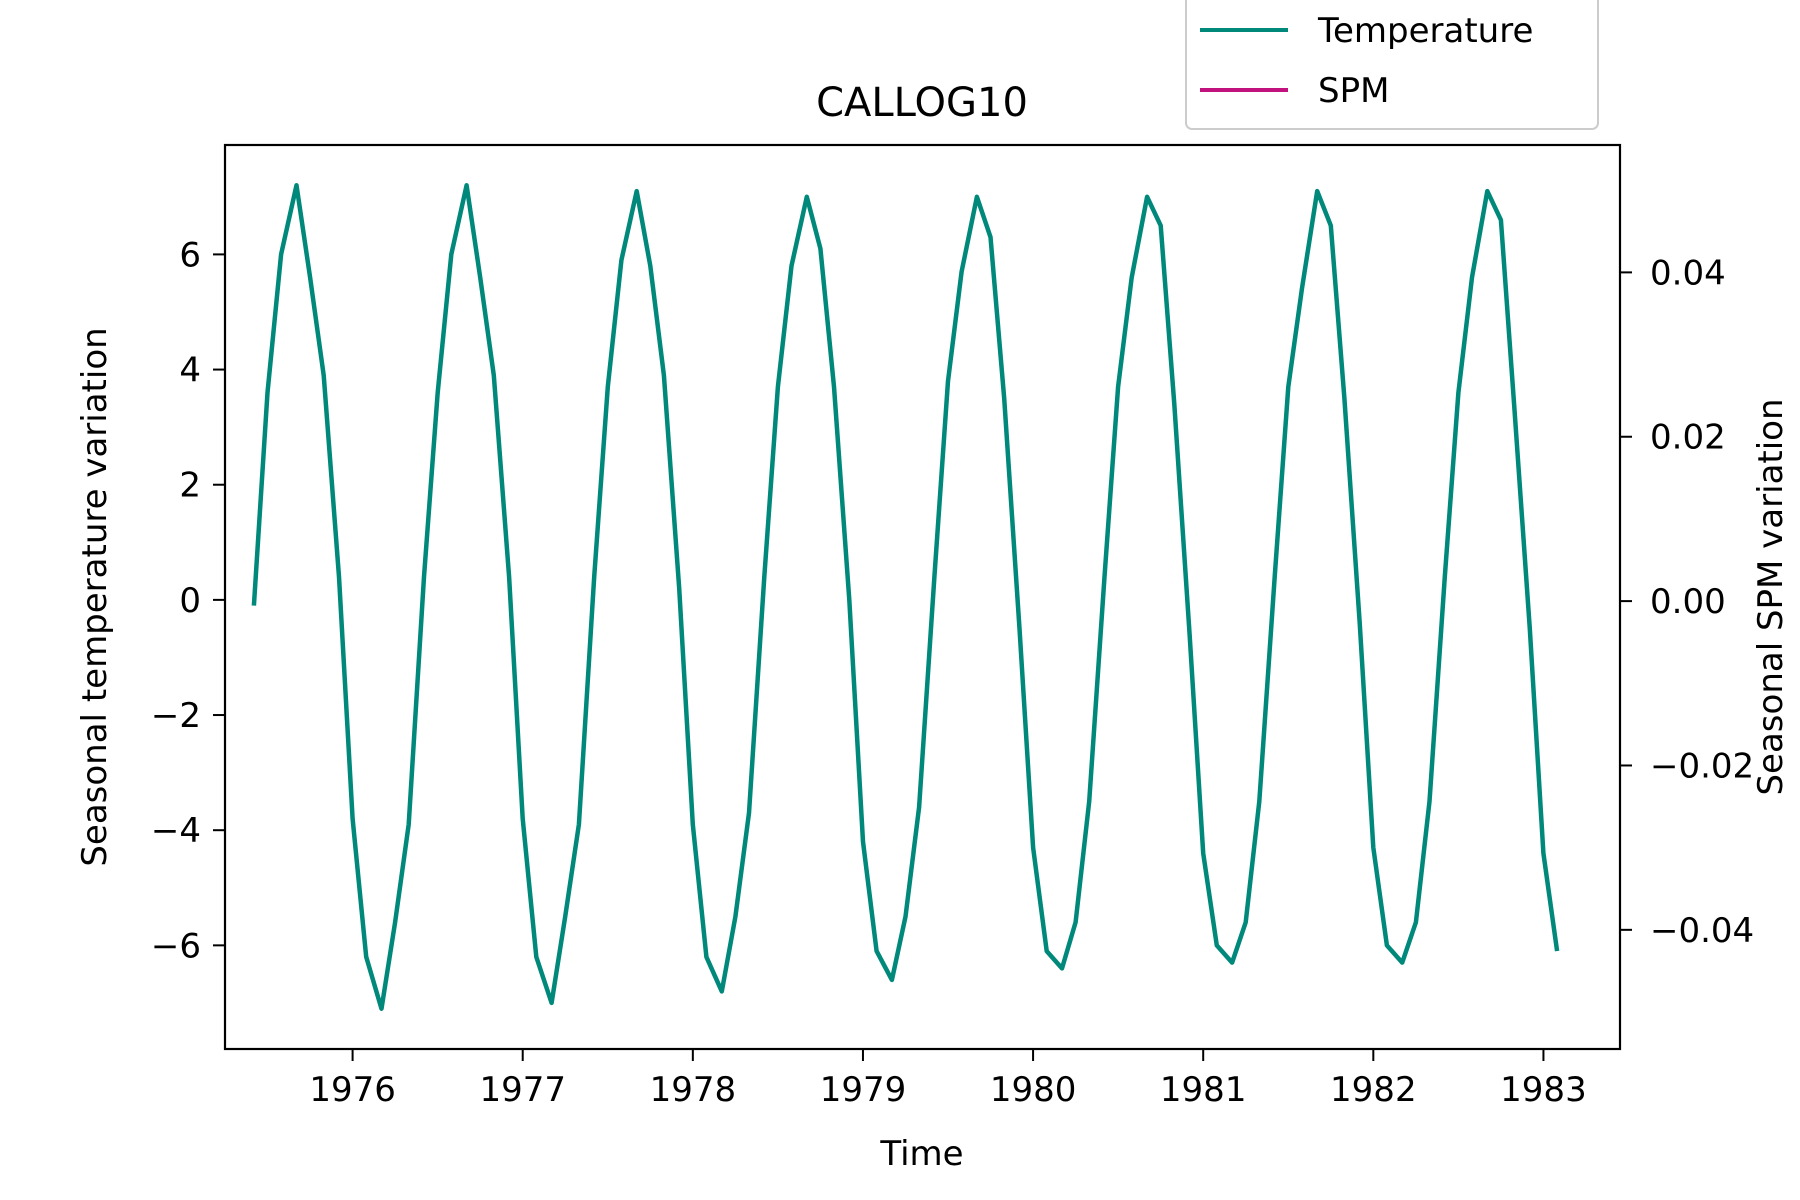 This screenshot has width=1800, height=1200. Describe the element at coordinates (176, 946) in the screenshot. I see `y-tick-label: −6` at that location.